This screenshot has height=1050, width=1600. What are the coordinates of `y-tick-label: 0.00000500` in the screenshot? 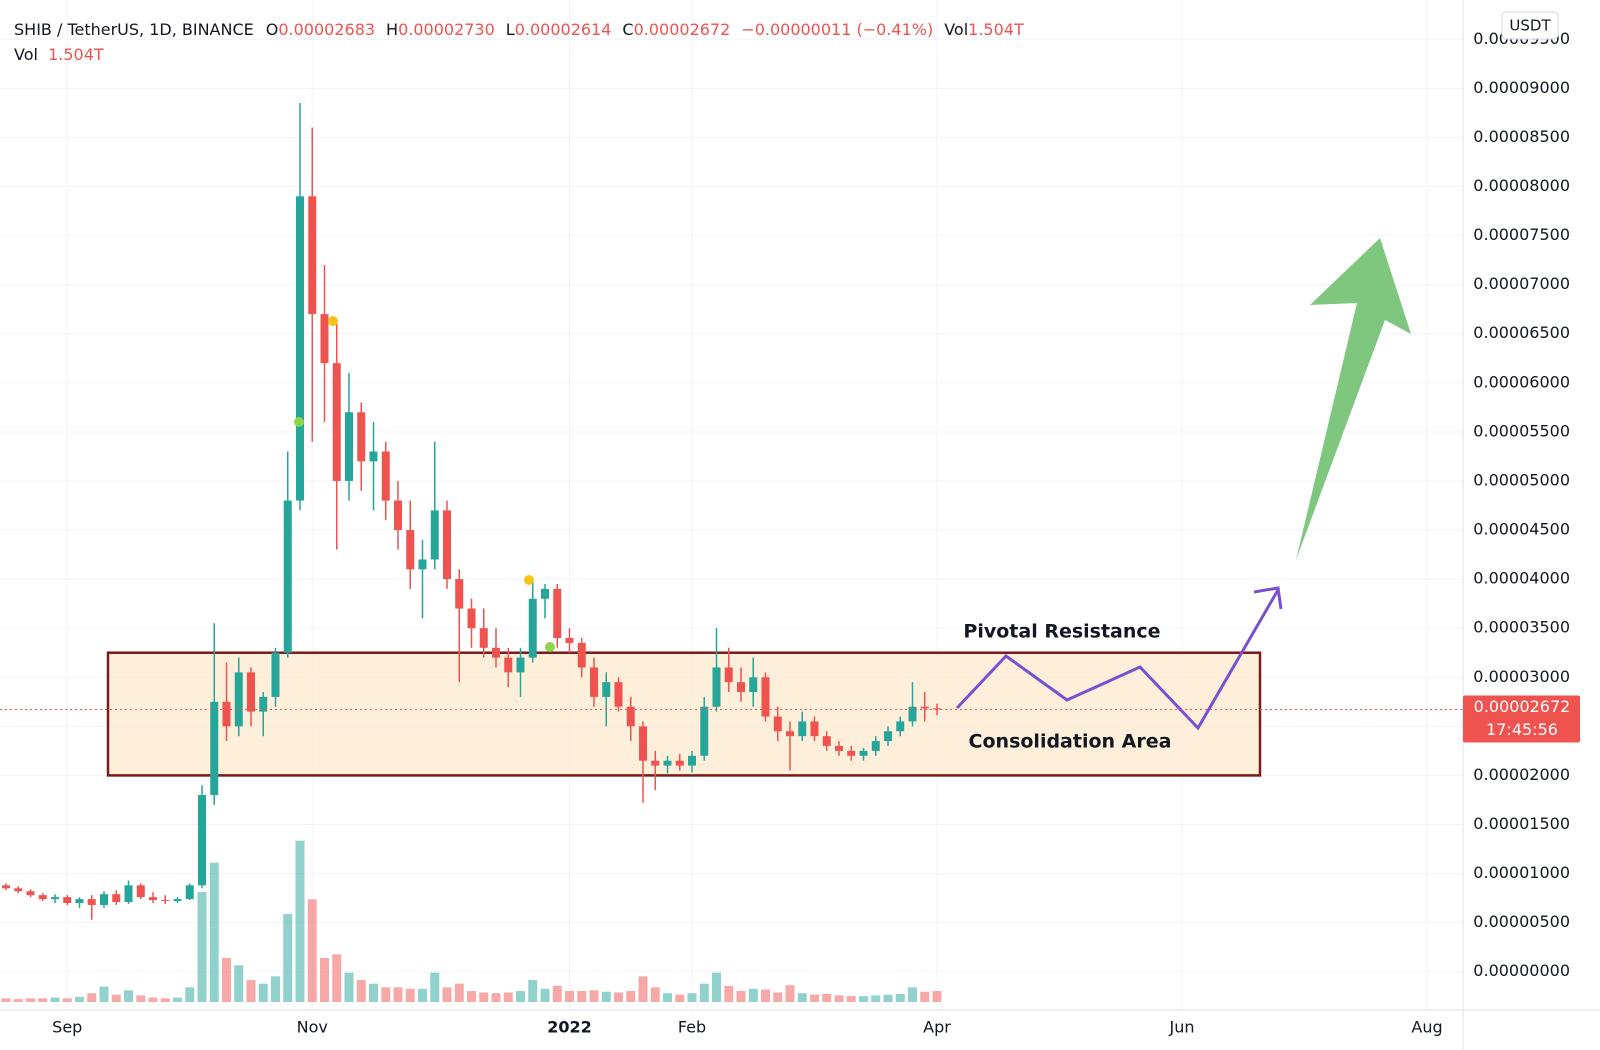 It's located at (1521, 921).